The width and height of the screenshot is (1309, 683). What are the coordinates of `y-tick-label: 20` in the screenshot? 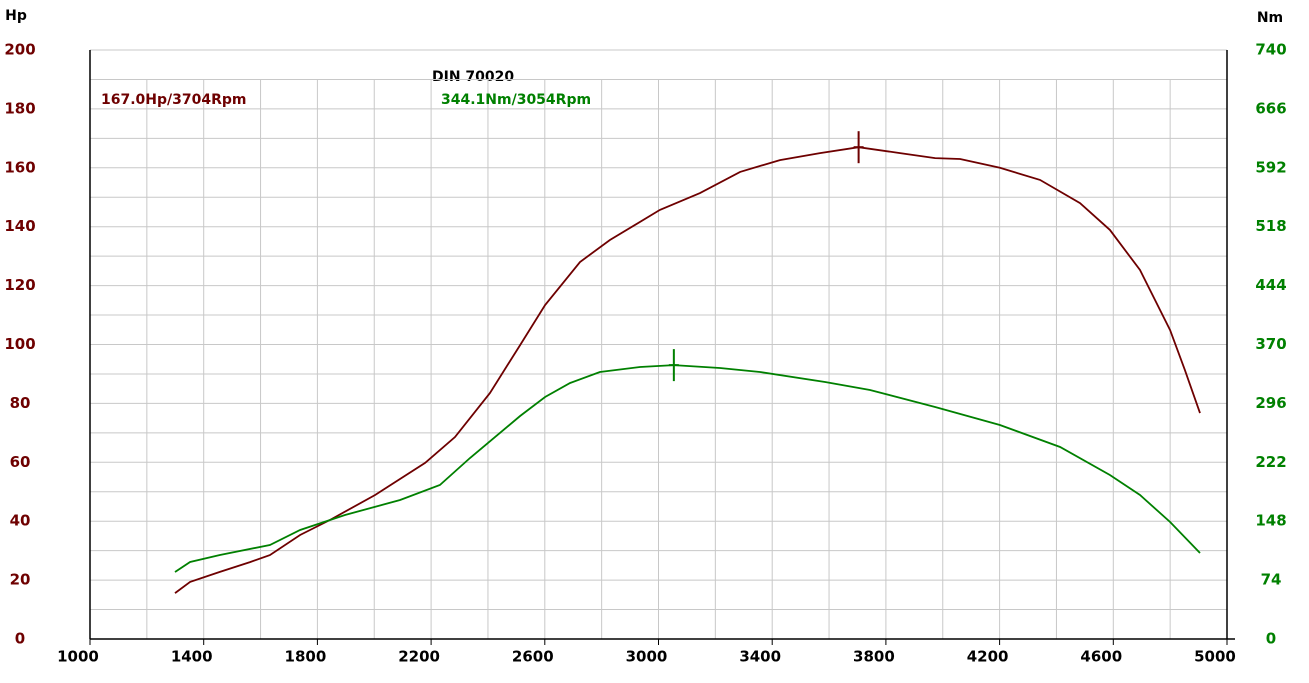 It's located at (20, 580).